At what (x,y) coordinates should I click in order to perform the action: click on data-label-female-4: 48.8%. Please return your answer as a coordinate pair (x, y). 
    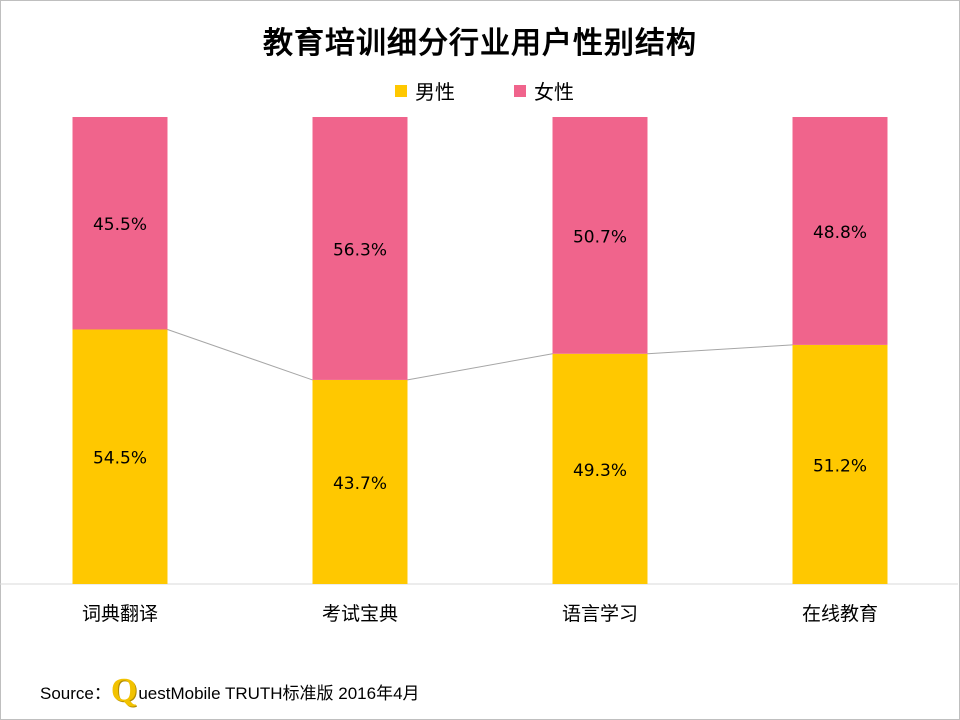
    Looking at the image, I should click on (840, 233).